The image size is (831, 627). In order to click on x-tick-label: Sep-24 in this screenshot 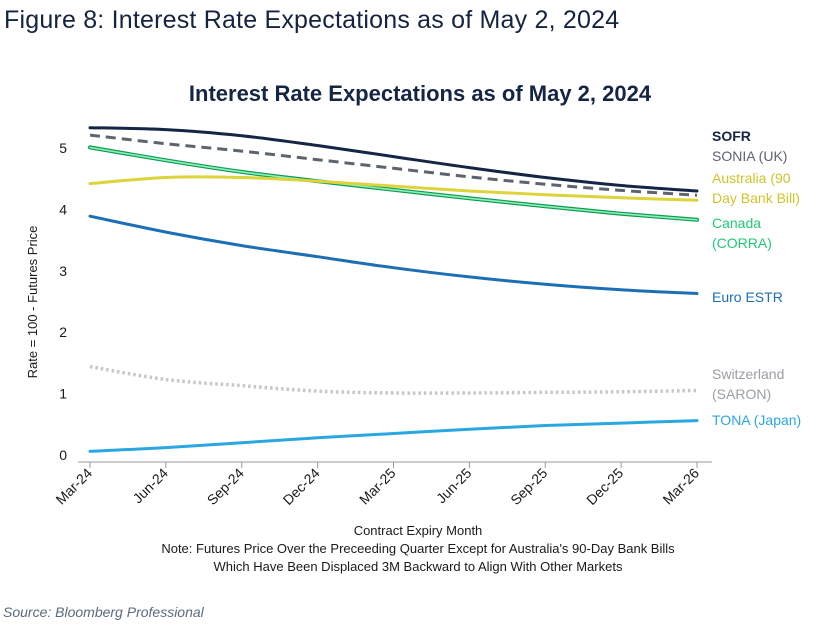, I will do `click(225, 486)`.